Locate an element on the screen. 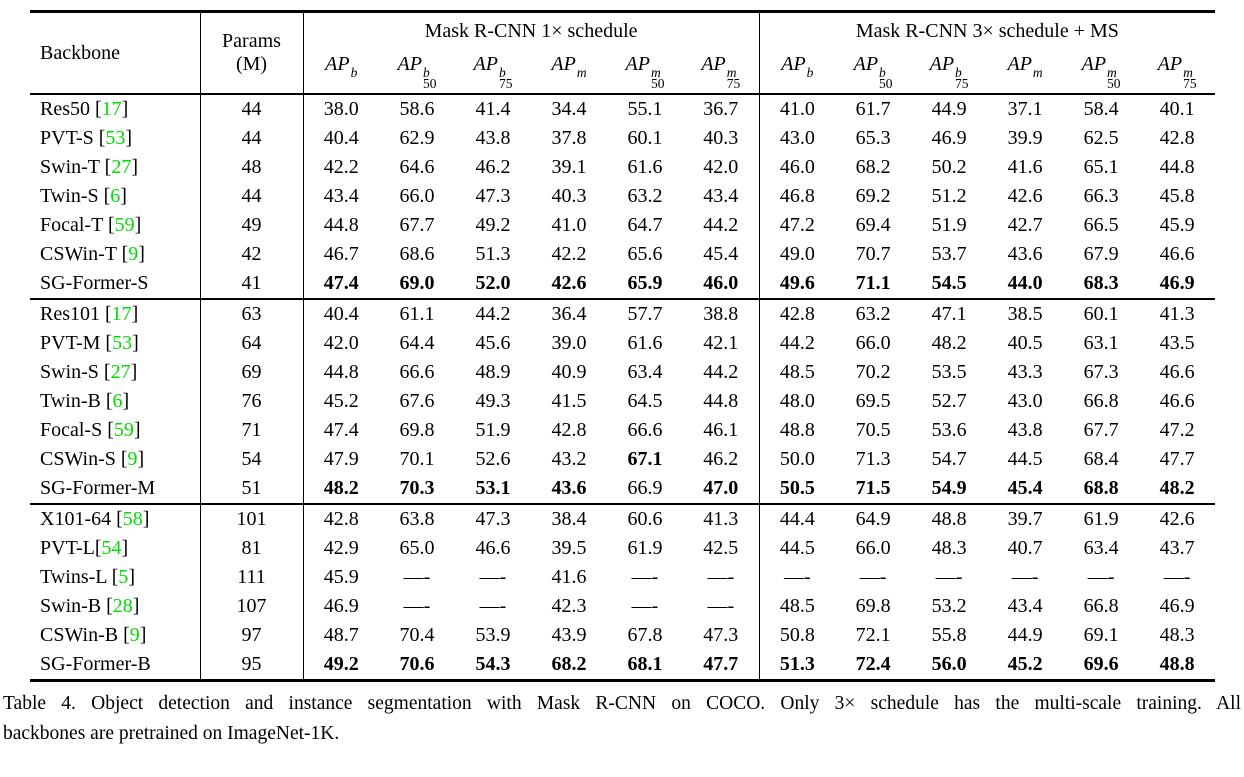 This screenshot has height=777, width=1244. metric-cell: 40.3 is located at coordinates (721, 138).